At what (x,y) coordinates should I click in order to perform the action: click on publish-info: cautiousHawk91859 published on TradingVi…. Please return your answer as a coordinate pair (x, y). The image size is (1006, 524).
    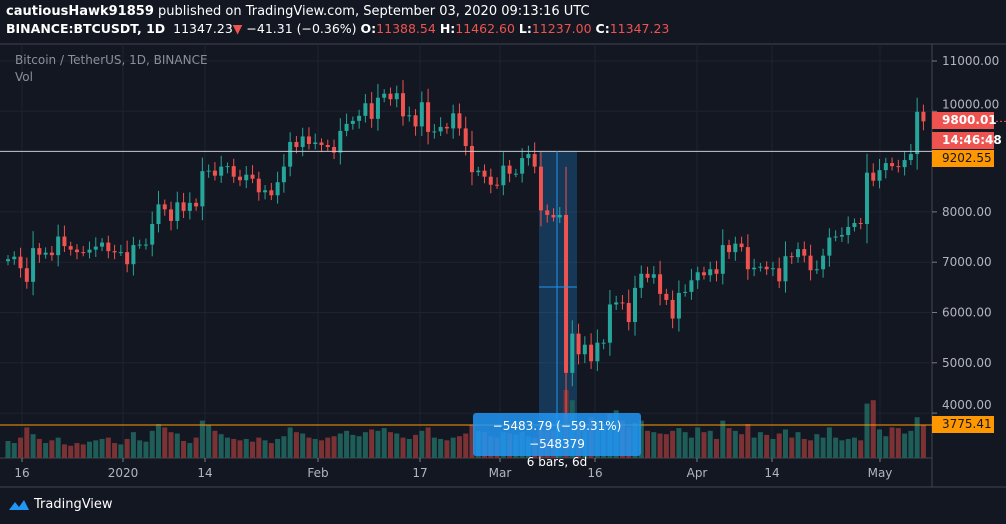
    Looking at the image, I should click on (298, 11).